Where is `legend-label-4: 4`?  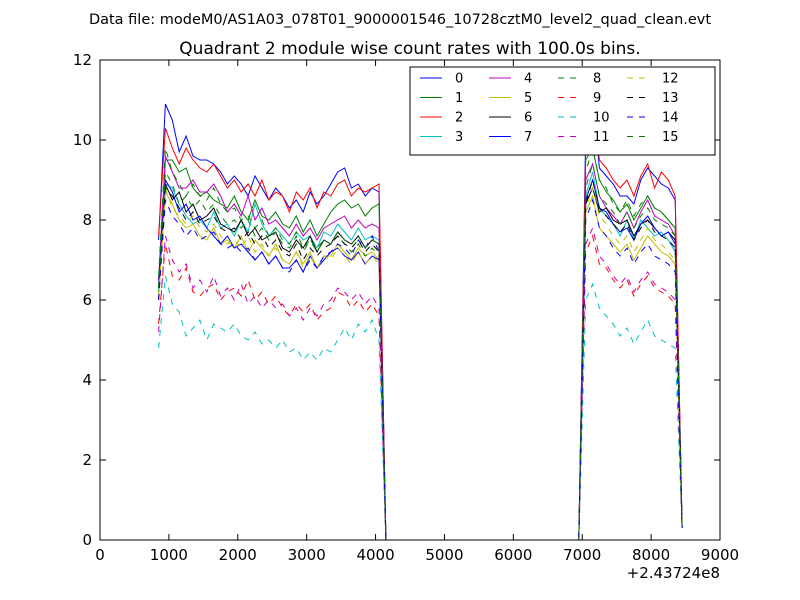 legend-label-4: 4 is located at coordinates (528, 79).